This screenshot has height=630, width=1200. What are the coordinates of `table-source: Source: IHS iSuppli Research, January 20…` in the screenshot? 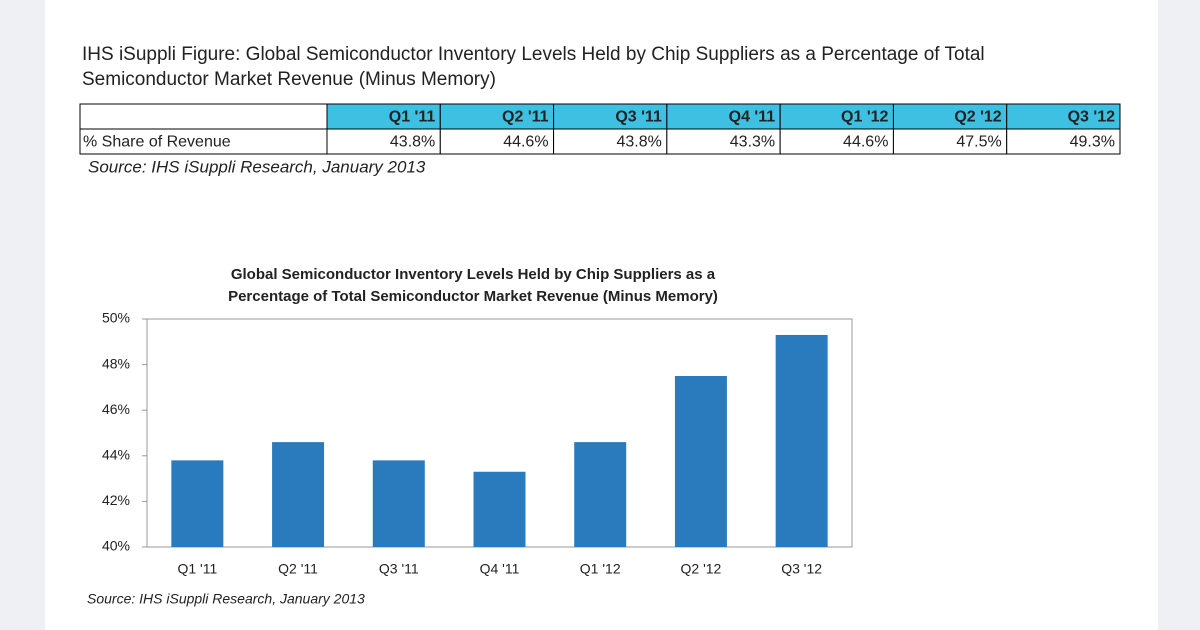 It's located at (257, 166).